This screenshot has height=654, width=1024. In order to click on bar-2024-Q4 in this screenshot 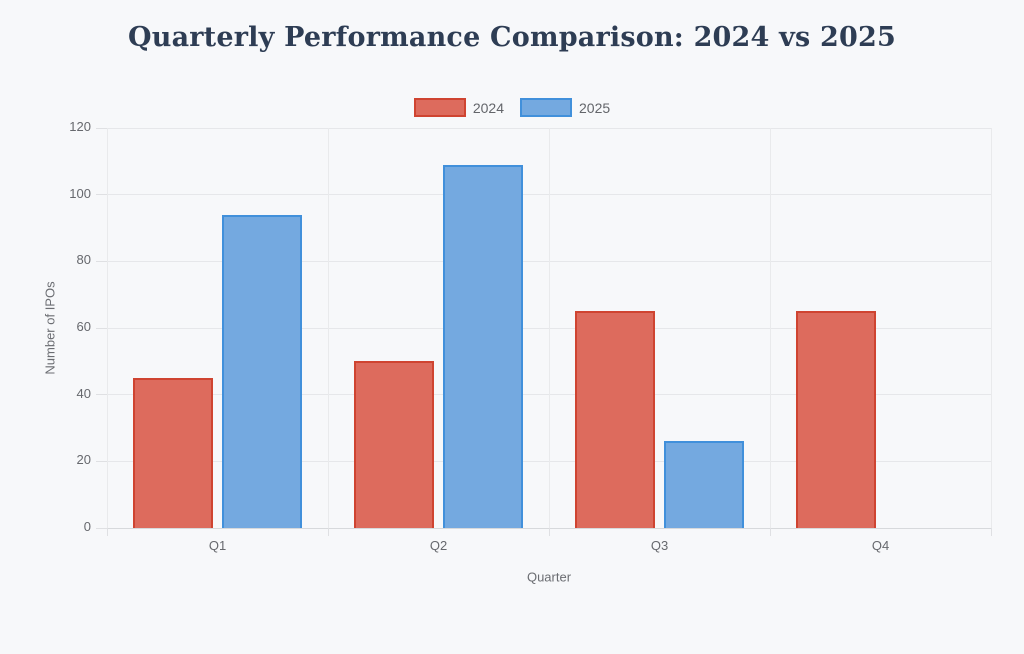, I will do `click(836, 419)`.